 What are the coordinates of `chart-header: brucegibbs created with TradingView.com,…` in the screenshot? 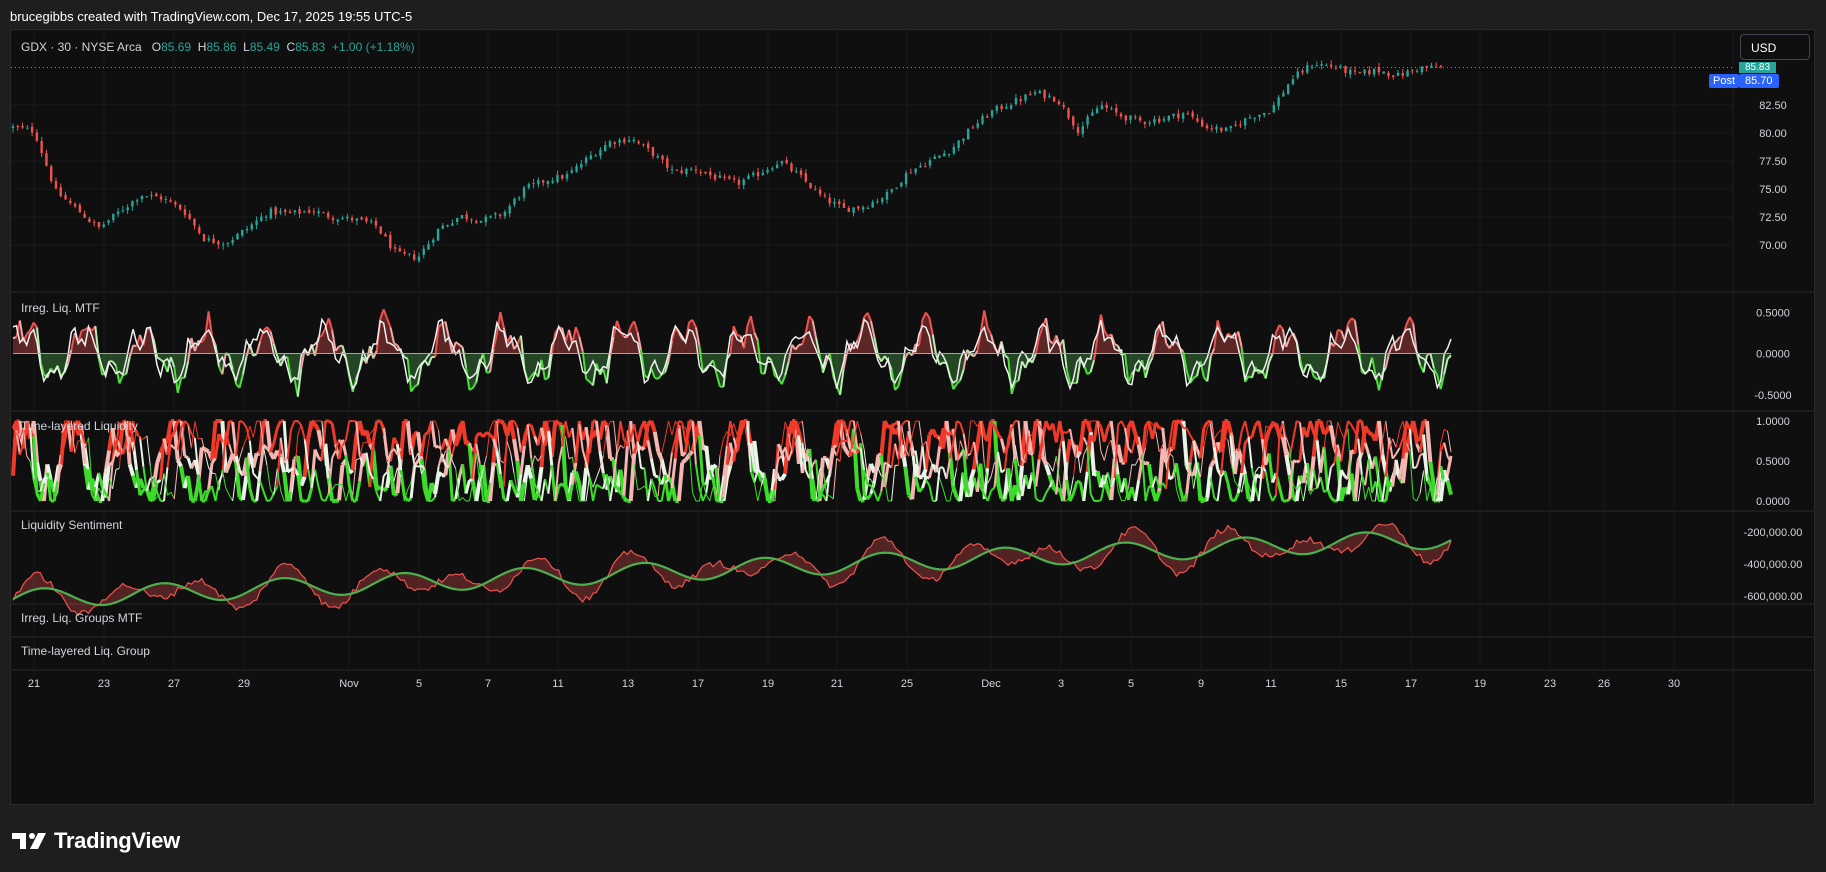 It's located at (211, 16).